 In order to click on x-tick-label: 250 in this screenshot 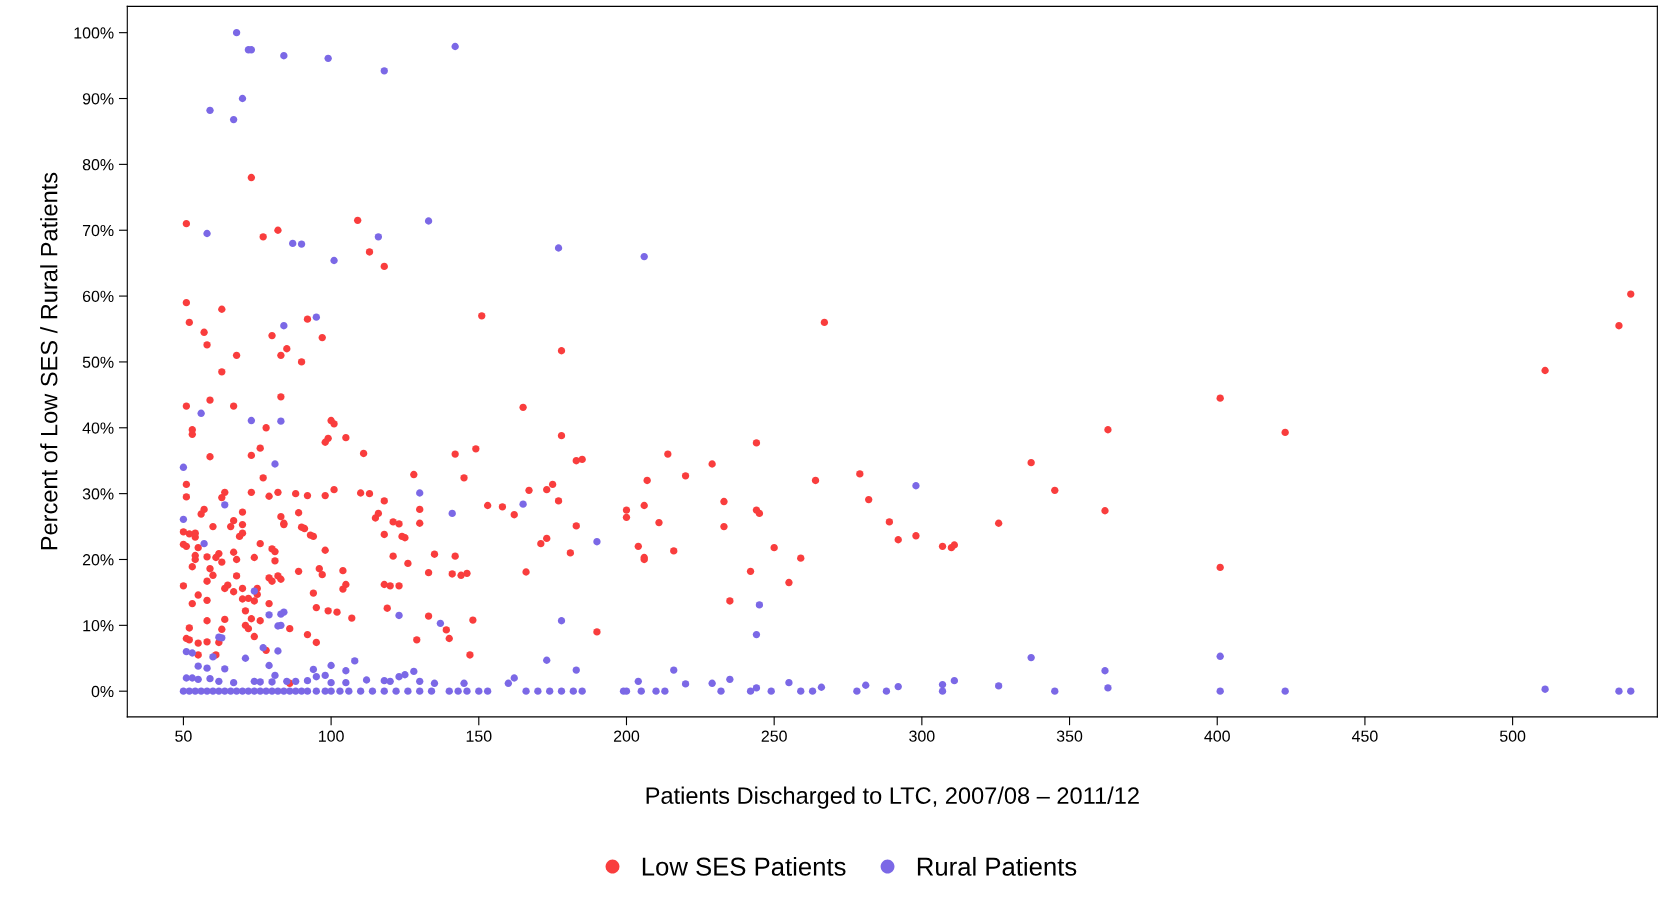, I will do `click(774, 736)`.